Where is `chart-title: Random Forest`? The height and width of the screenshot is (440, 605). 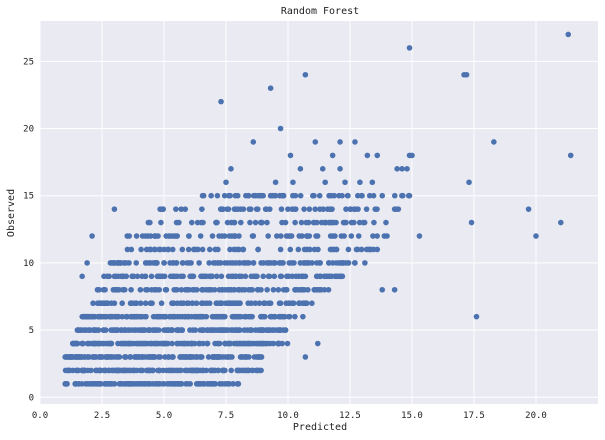 chart-title: Random Forest is located at coordinates (320, 11).